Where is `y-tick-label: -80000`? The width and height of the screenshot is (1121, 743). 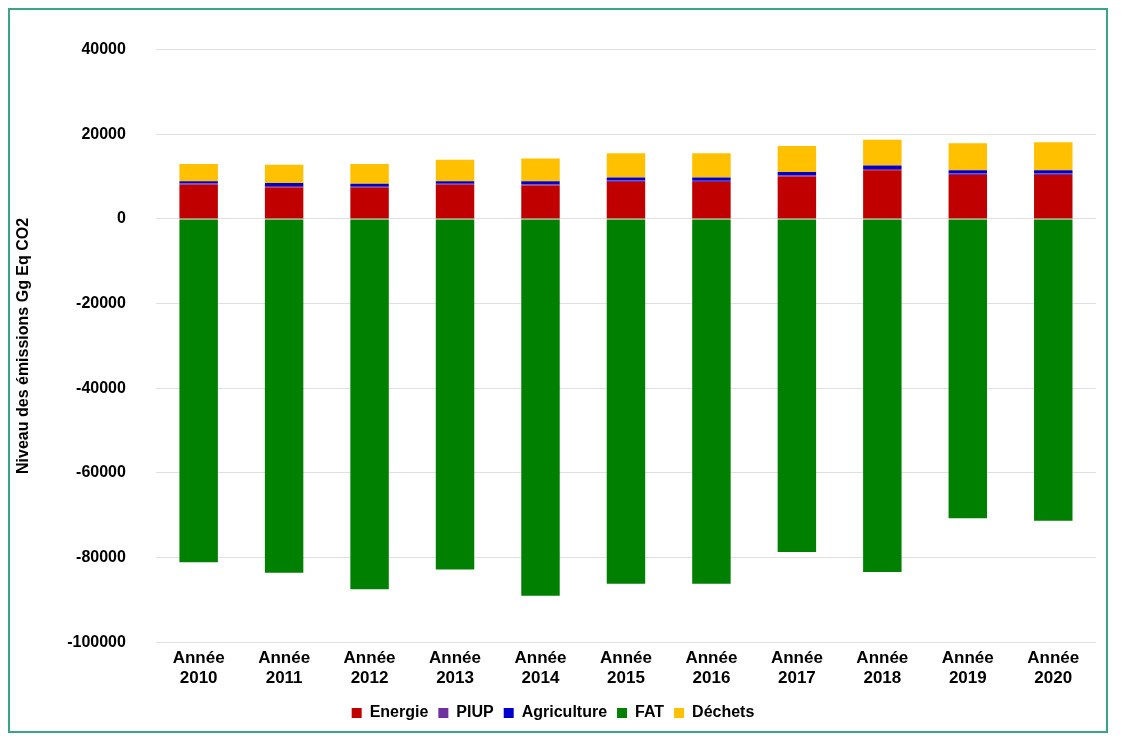 y-tick-label: -80000 is located at coordinates (101, 556).